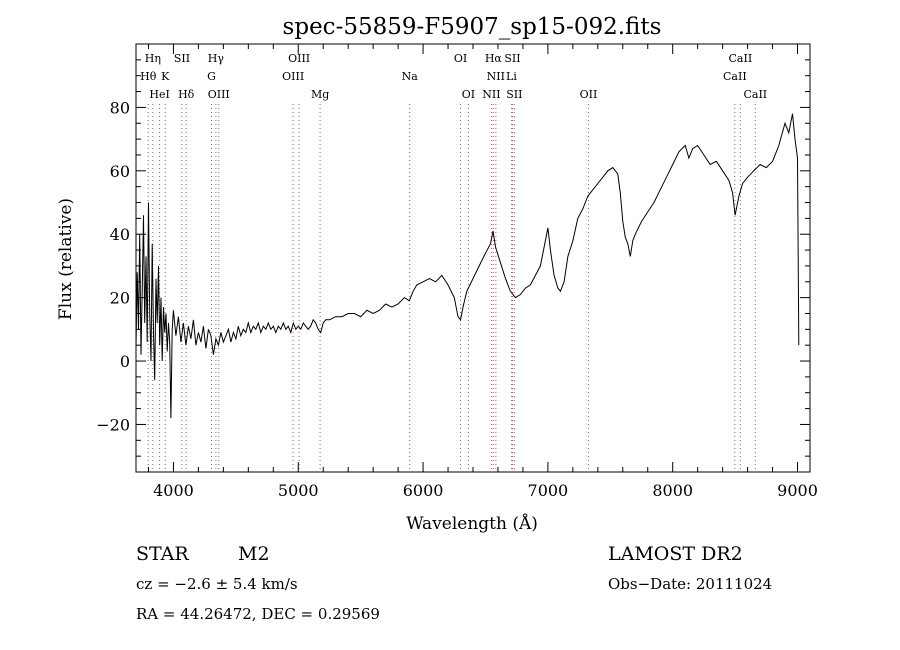 The width and height of the screenshot is (900, 650). I want to click on spectral-line-label: Hθ, so click(148, 76).